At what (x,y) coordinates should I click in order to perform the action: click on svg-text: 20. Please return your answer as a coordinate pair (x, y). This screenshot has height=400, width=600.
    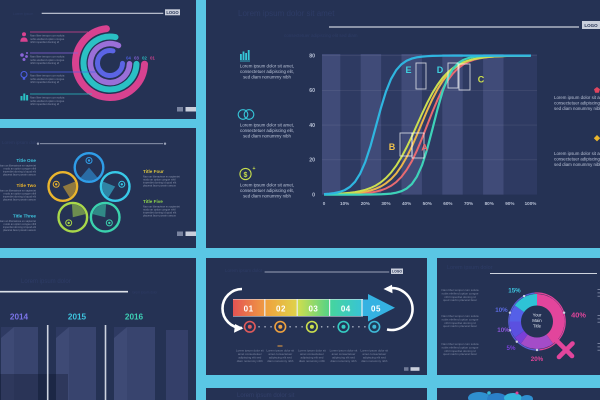
    Looking at the image, I should click on (312, 161).